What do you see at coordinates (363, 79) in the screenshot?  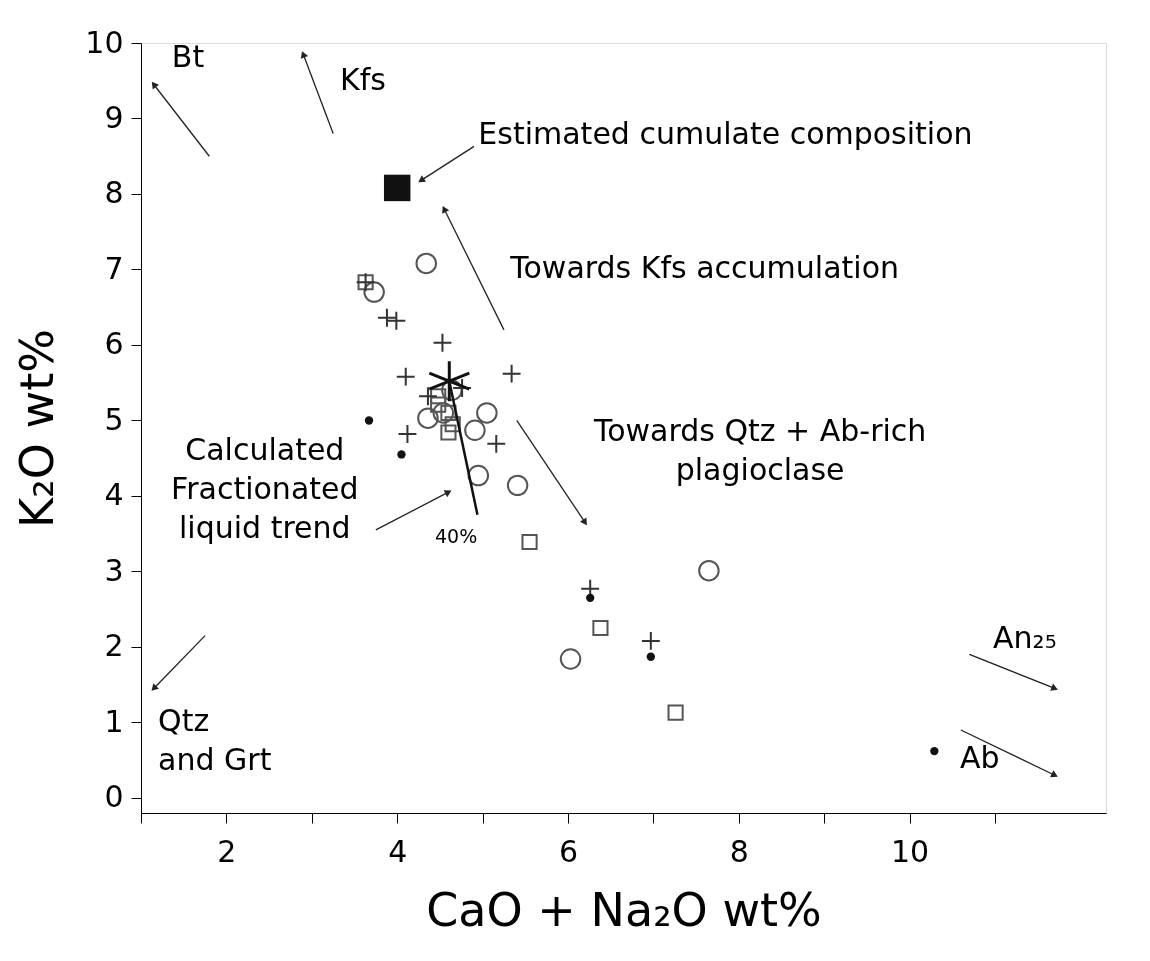 I see `annotation: Kfs` at bounding box center [363, 79].